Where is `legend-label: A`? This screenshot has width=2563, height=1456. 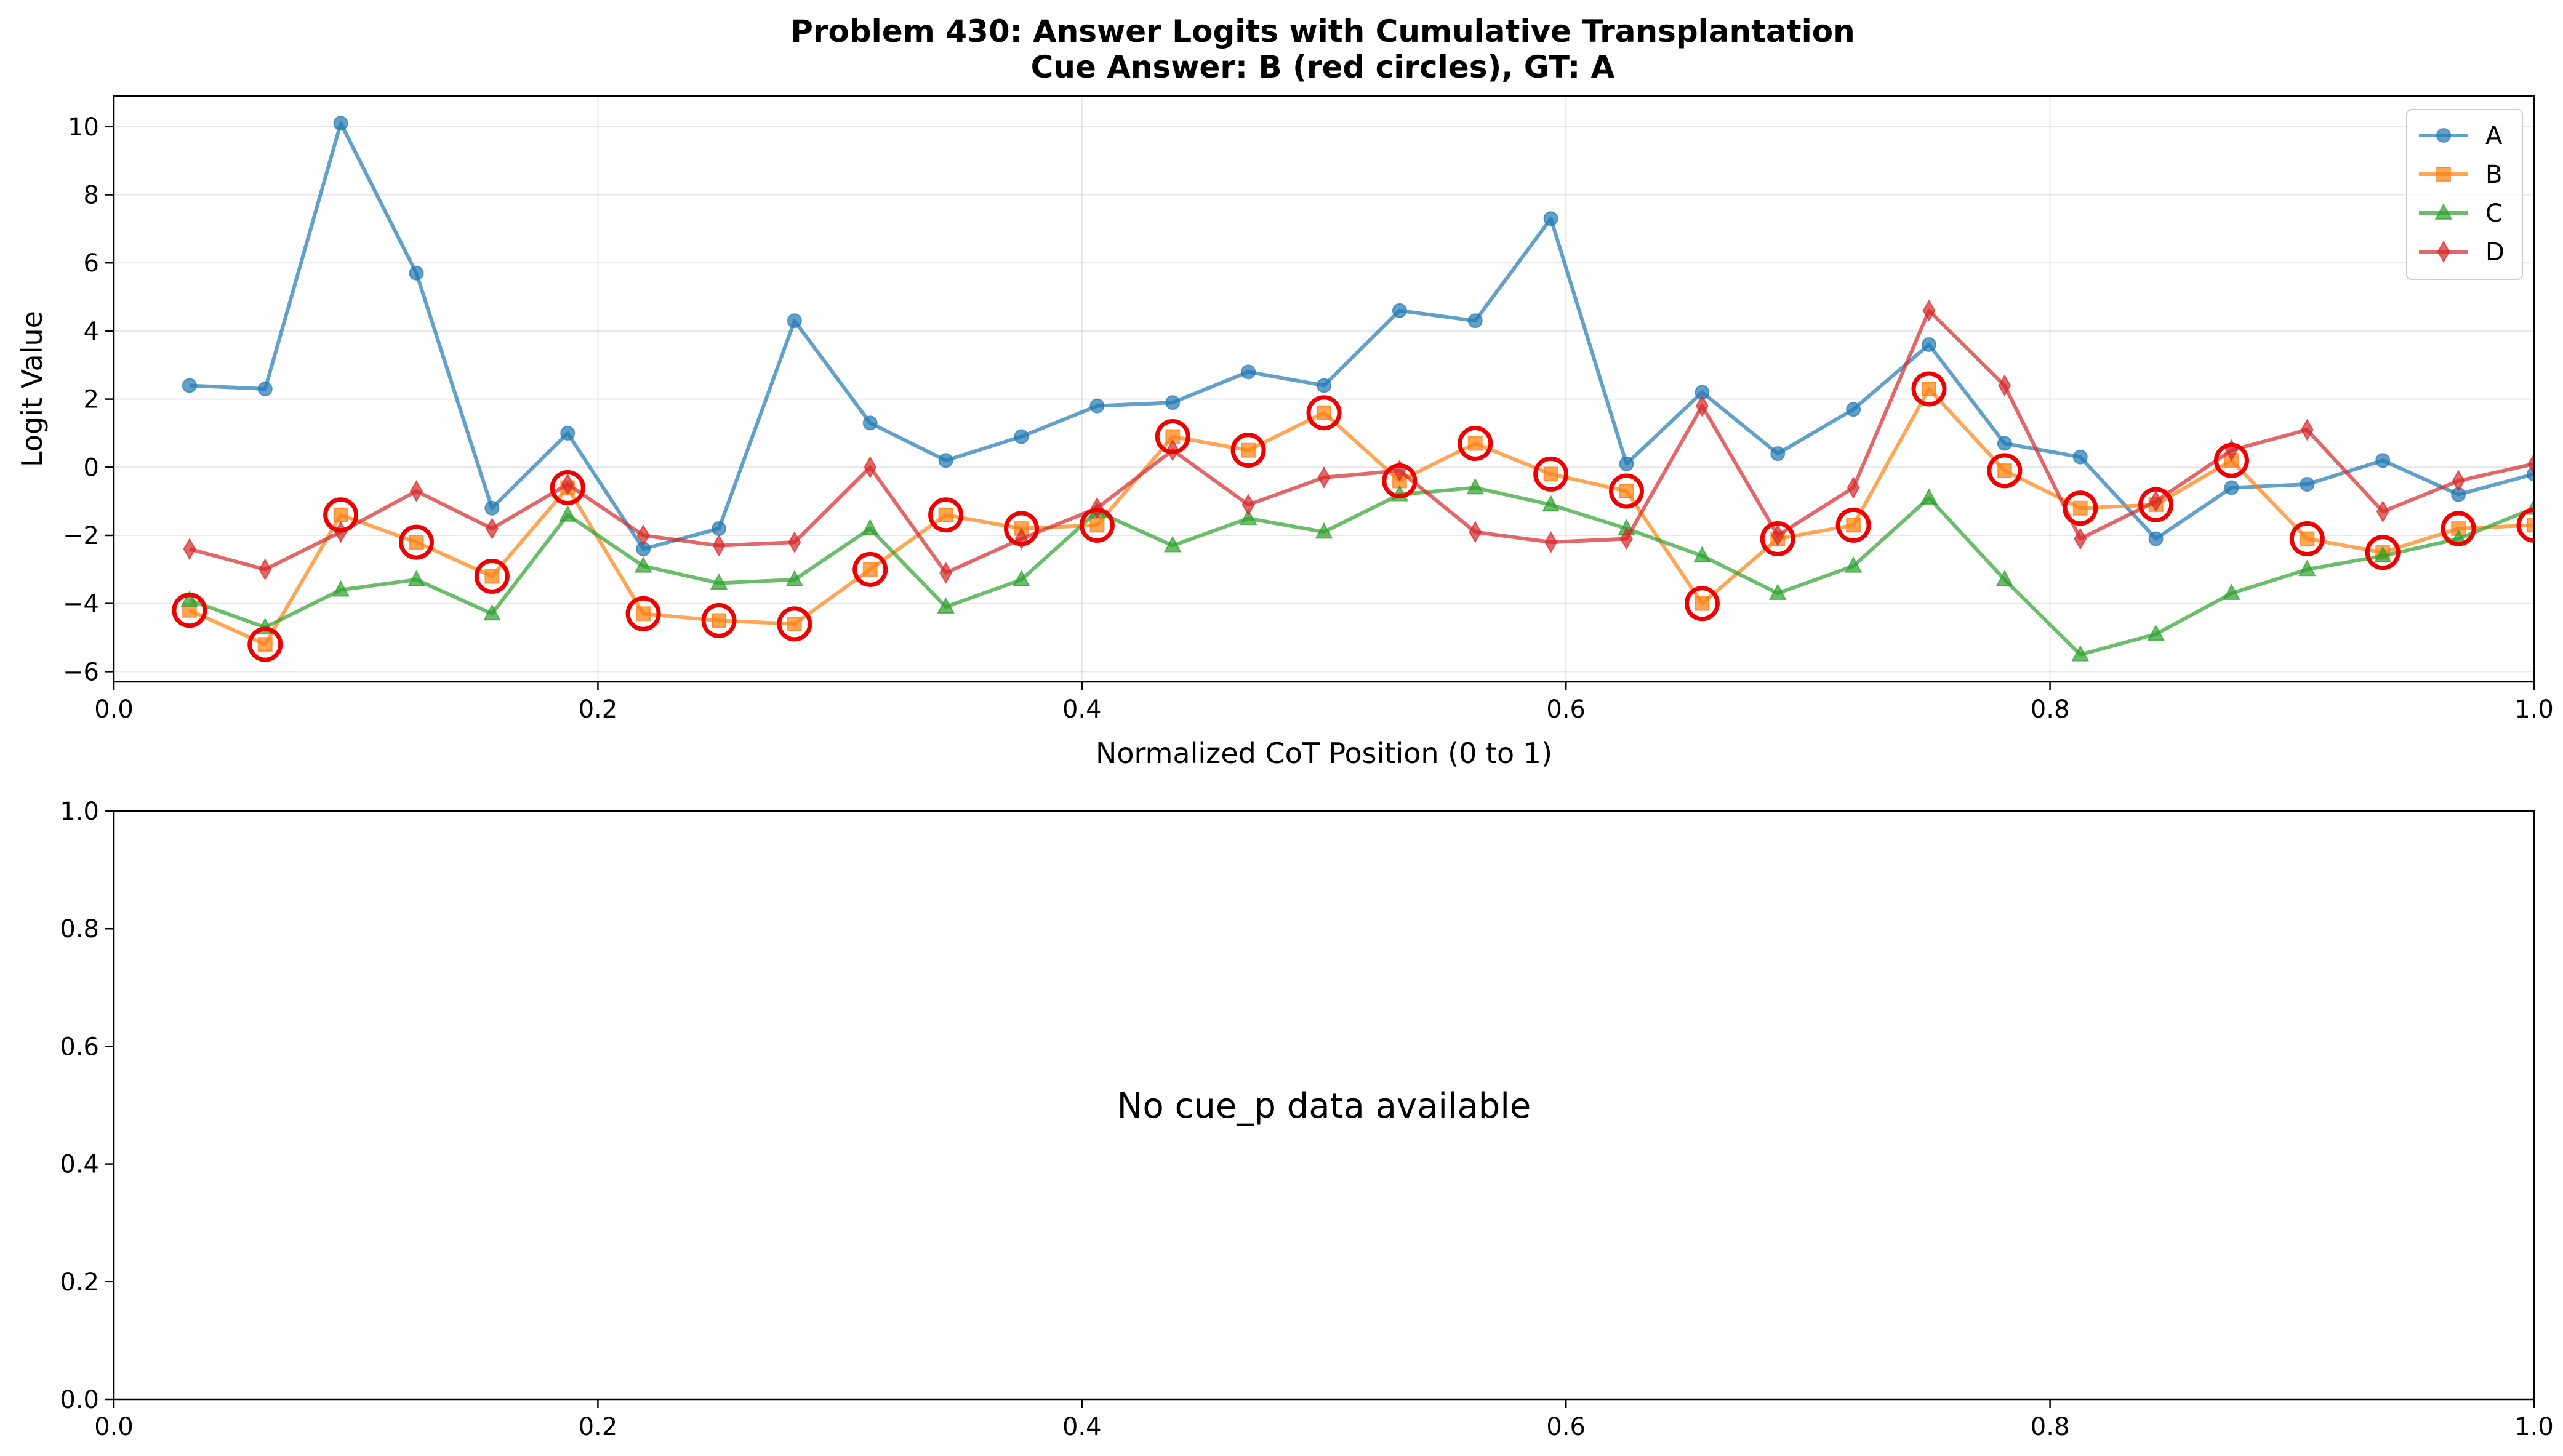 legend-label: A is located at coordinates (2494, 136).